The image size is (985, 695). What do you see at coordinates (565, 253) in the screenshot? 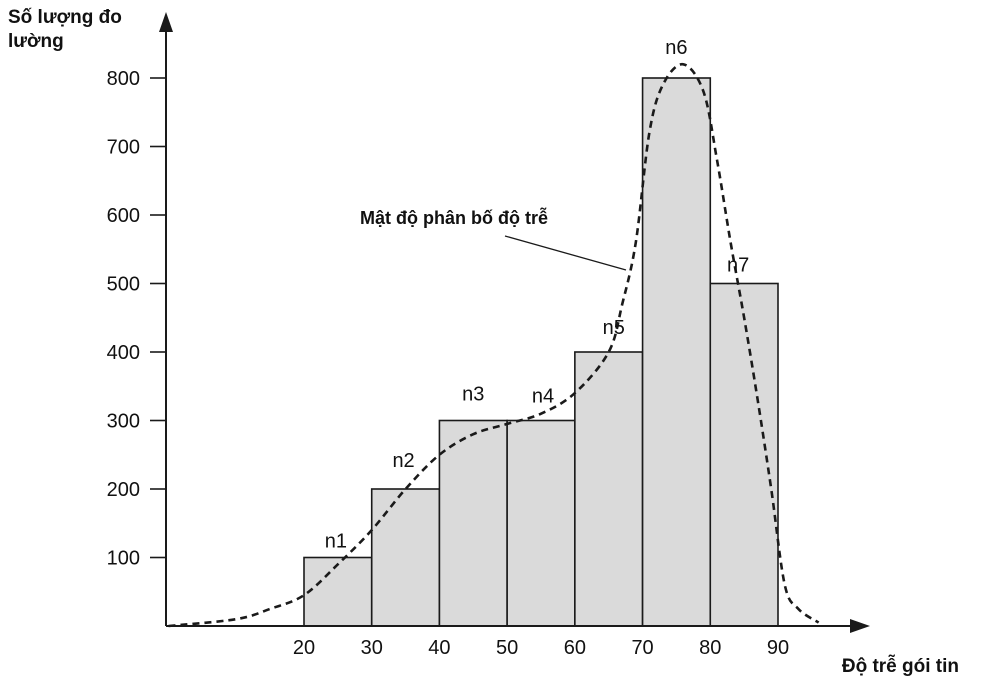
I see `annotation-leader-line` at bounding box center [565, 253].